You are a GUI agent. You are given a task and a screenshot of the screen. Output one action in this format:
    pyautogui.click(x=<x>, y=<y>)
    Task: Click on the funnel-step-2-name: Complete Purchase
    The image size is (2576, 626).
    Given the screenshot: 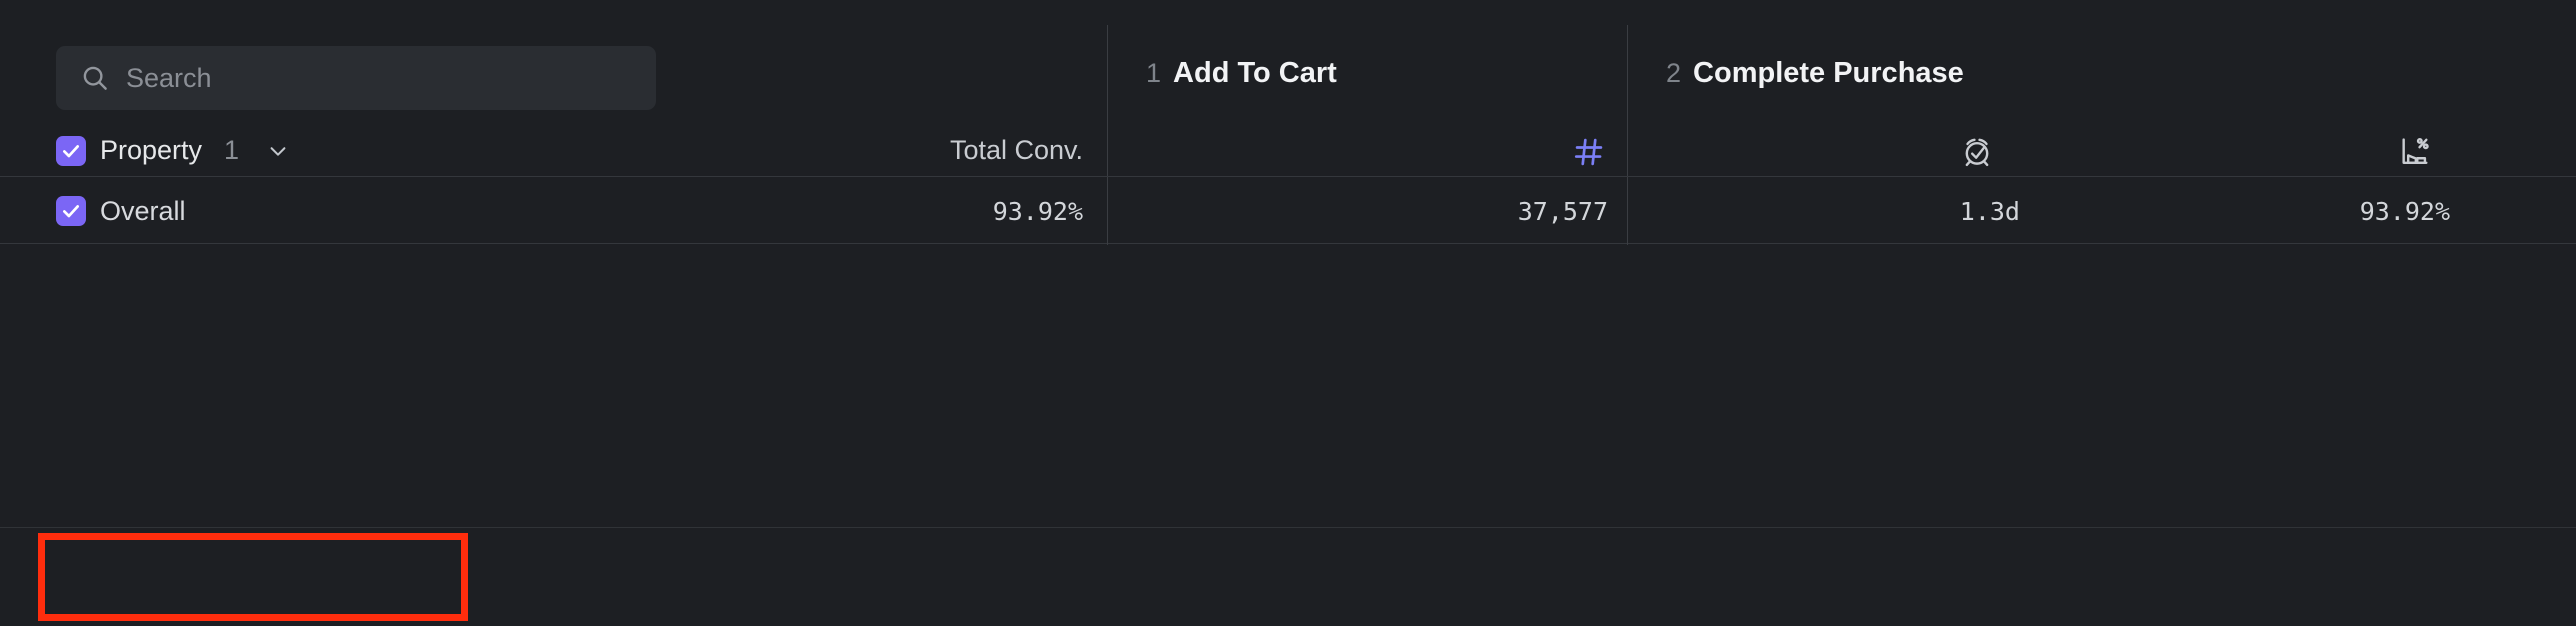 What is the action you would take?
    pyautogui.click(x=1828, y=72)
    